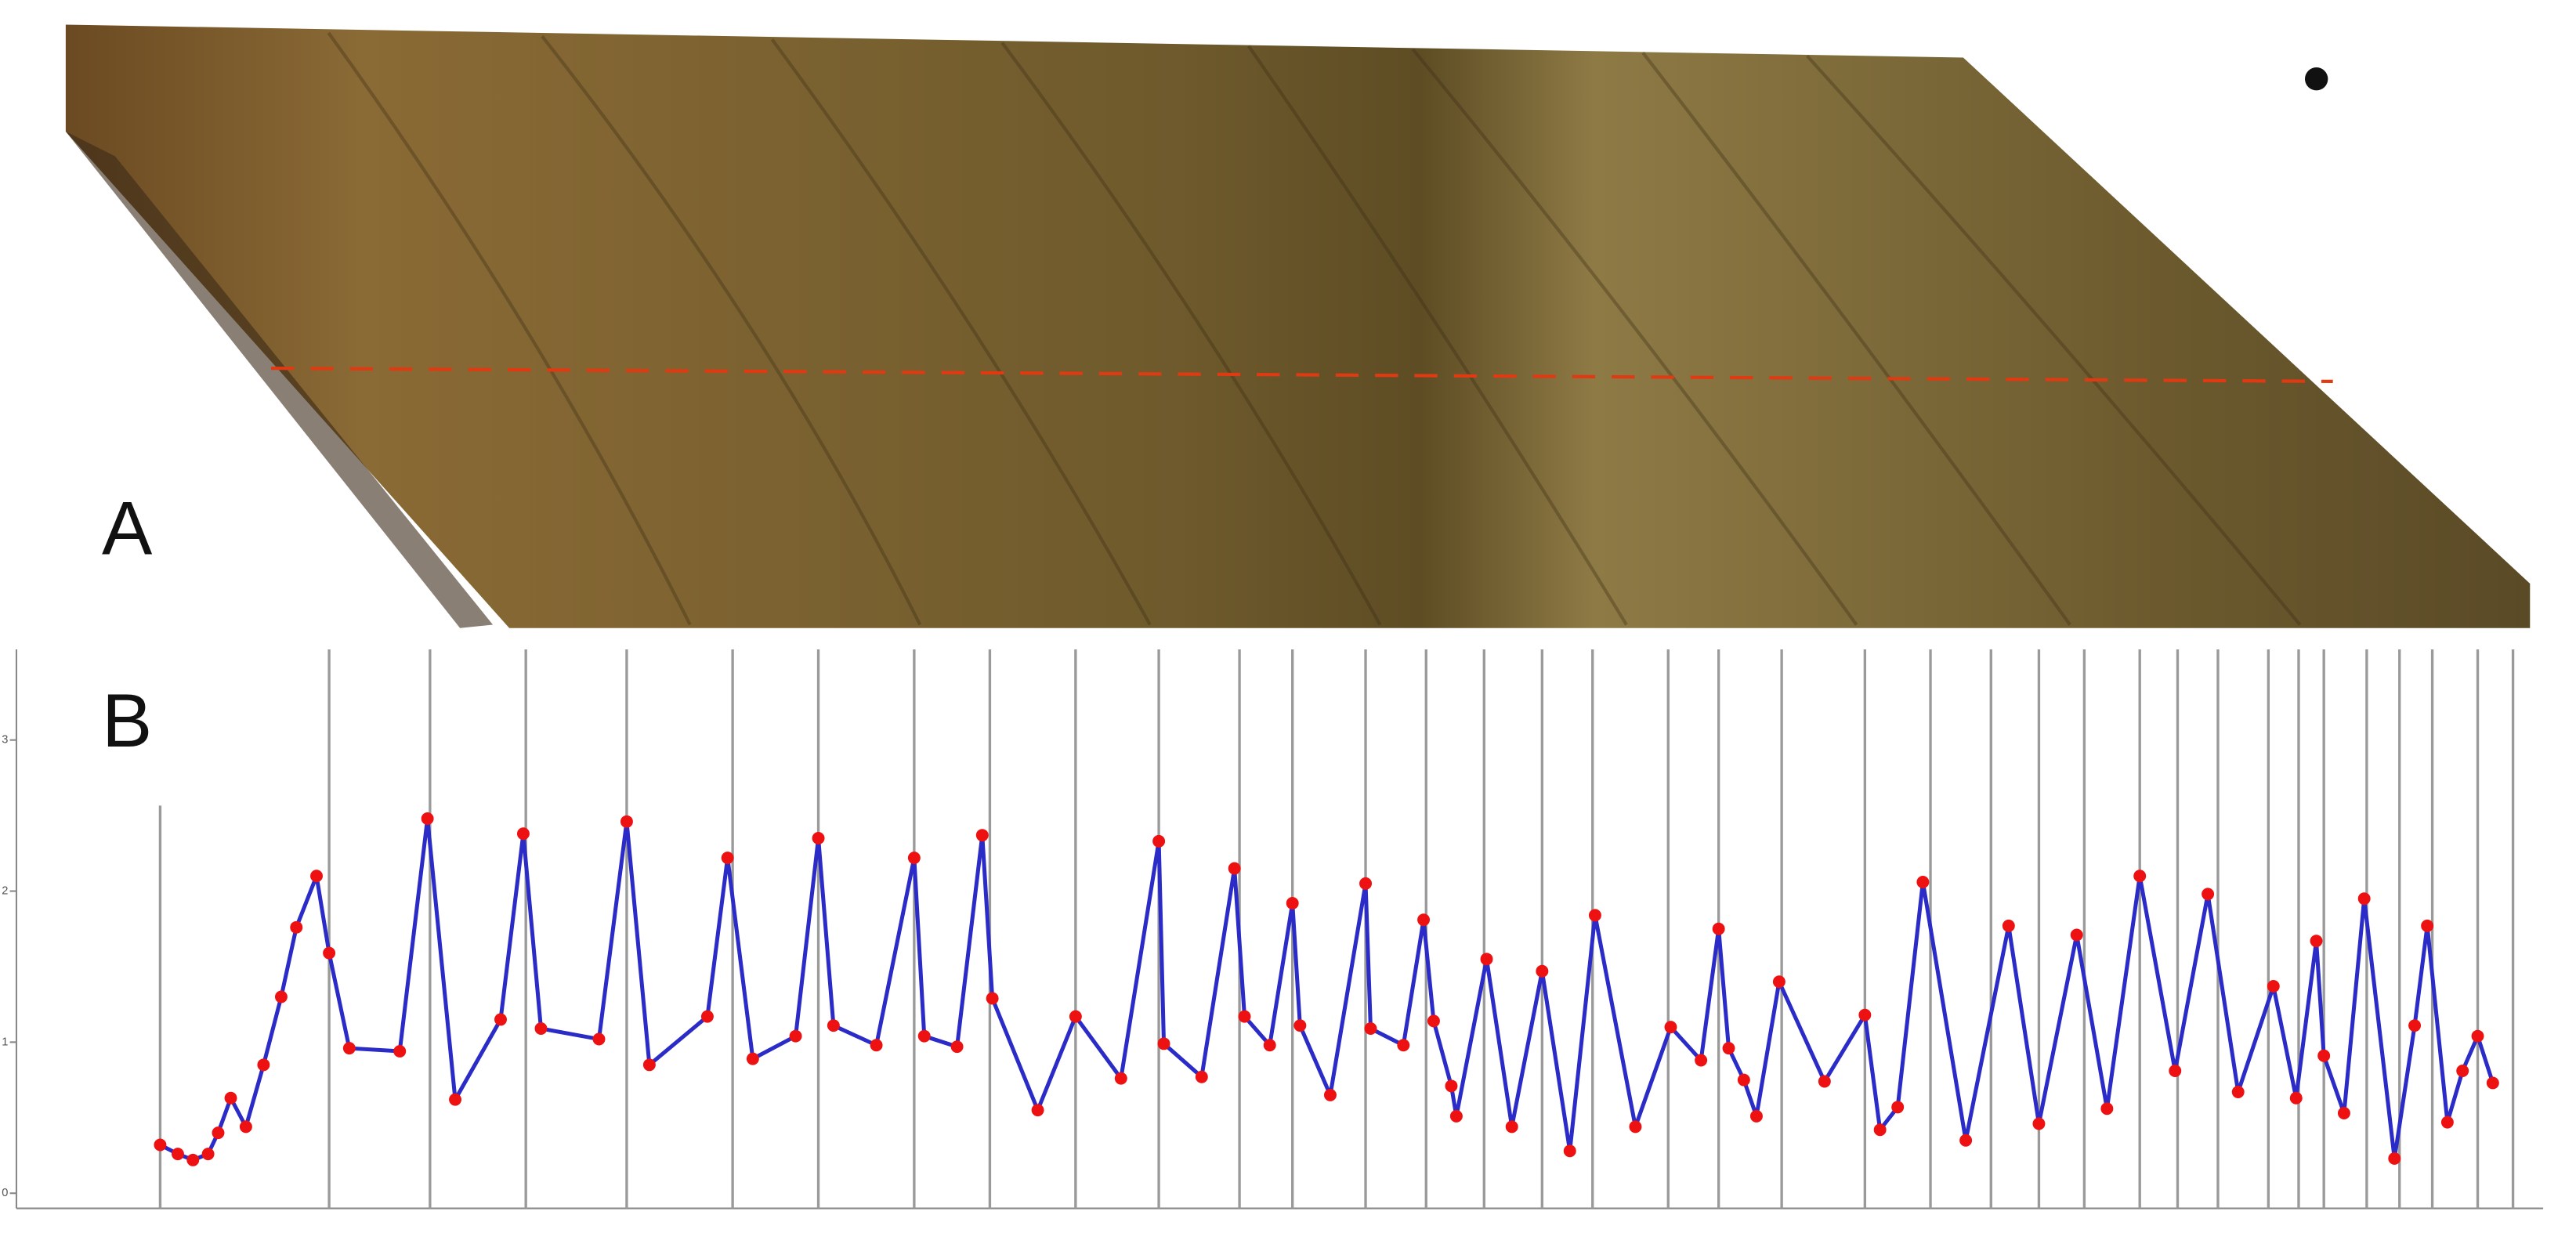  What do you see at coordinates (5, 1193) in the screenshot?
I see `y-tick-label: 0` at bounding box center [5, 1193].